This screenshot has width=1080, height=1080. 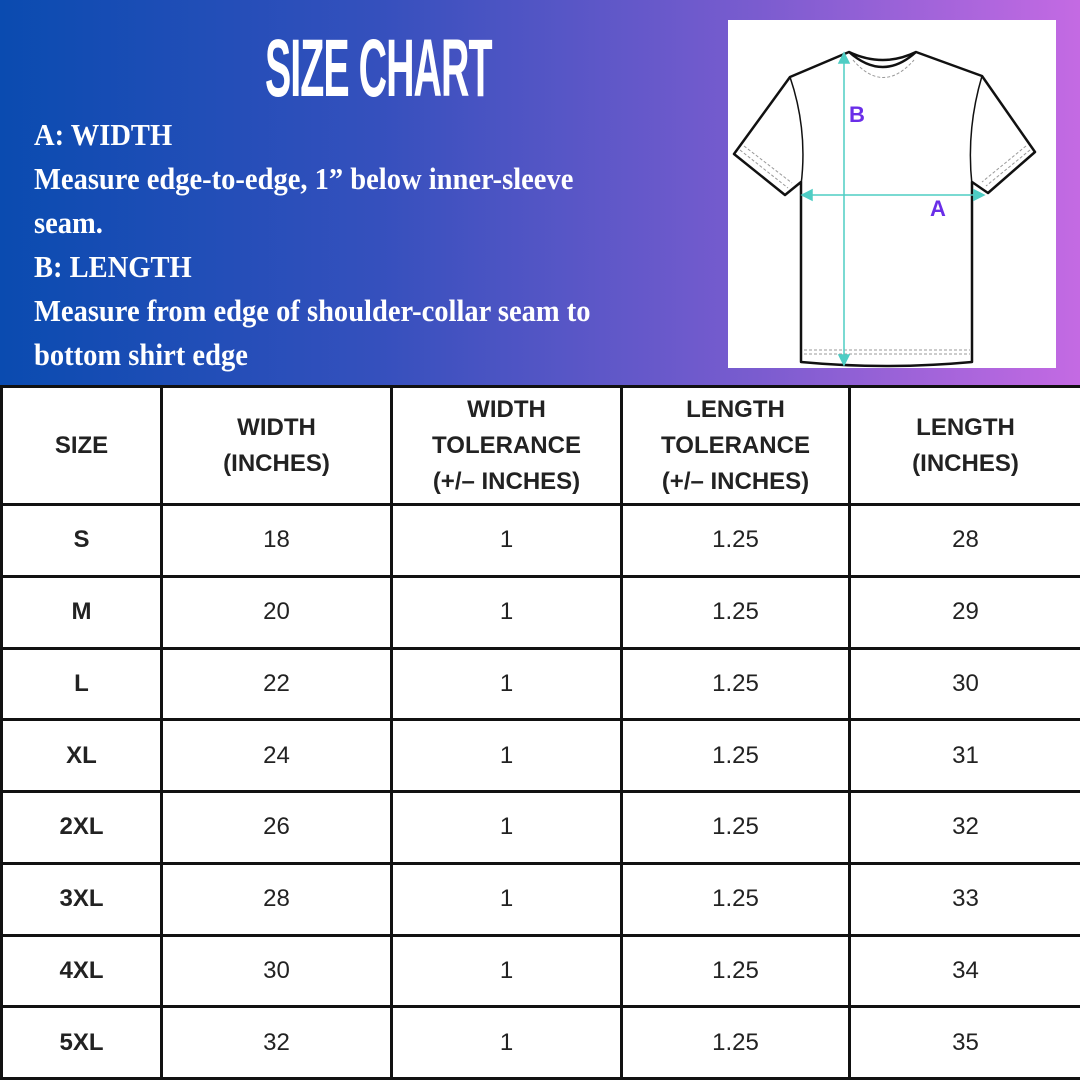 What do you see at coordinates (964, 1042) in the screenshot?
I see `cell-length: 35` at bounding box center [964, 1042].